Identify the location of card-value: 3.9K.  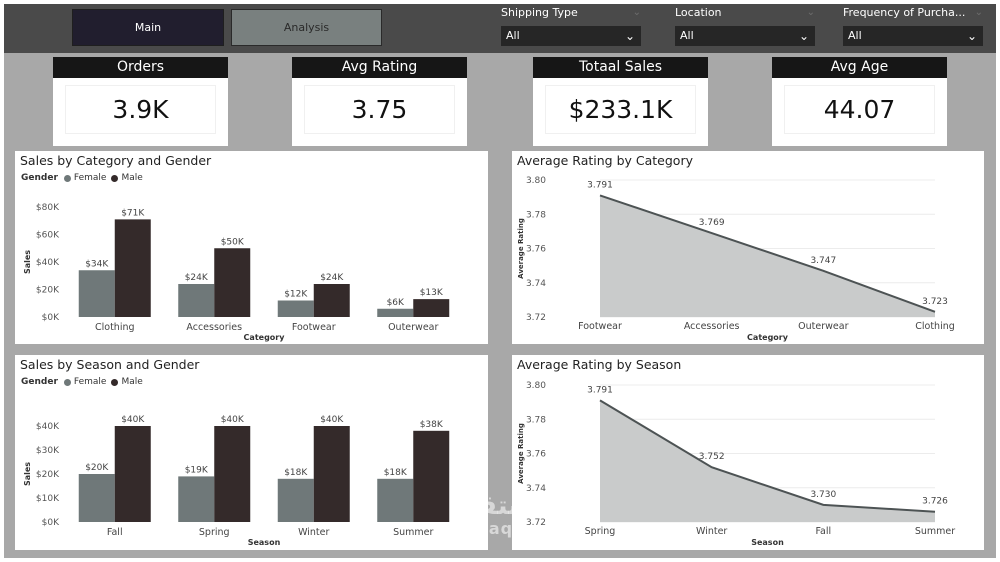
(140, 109).